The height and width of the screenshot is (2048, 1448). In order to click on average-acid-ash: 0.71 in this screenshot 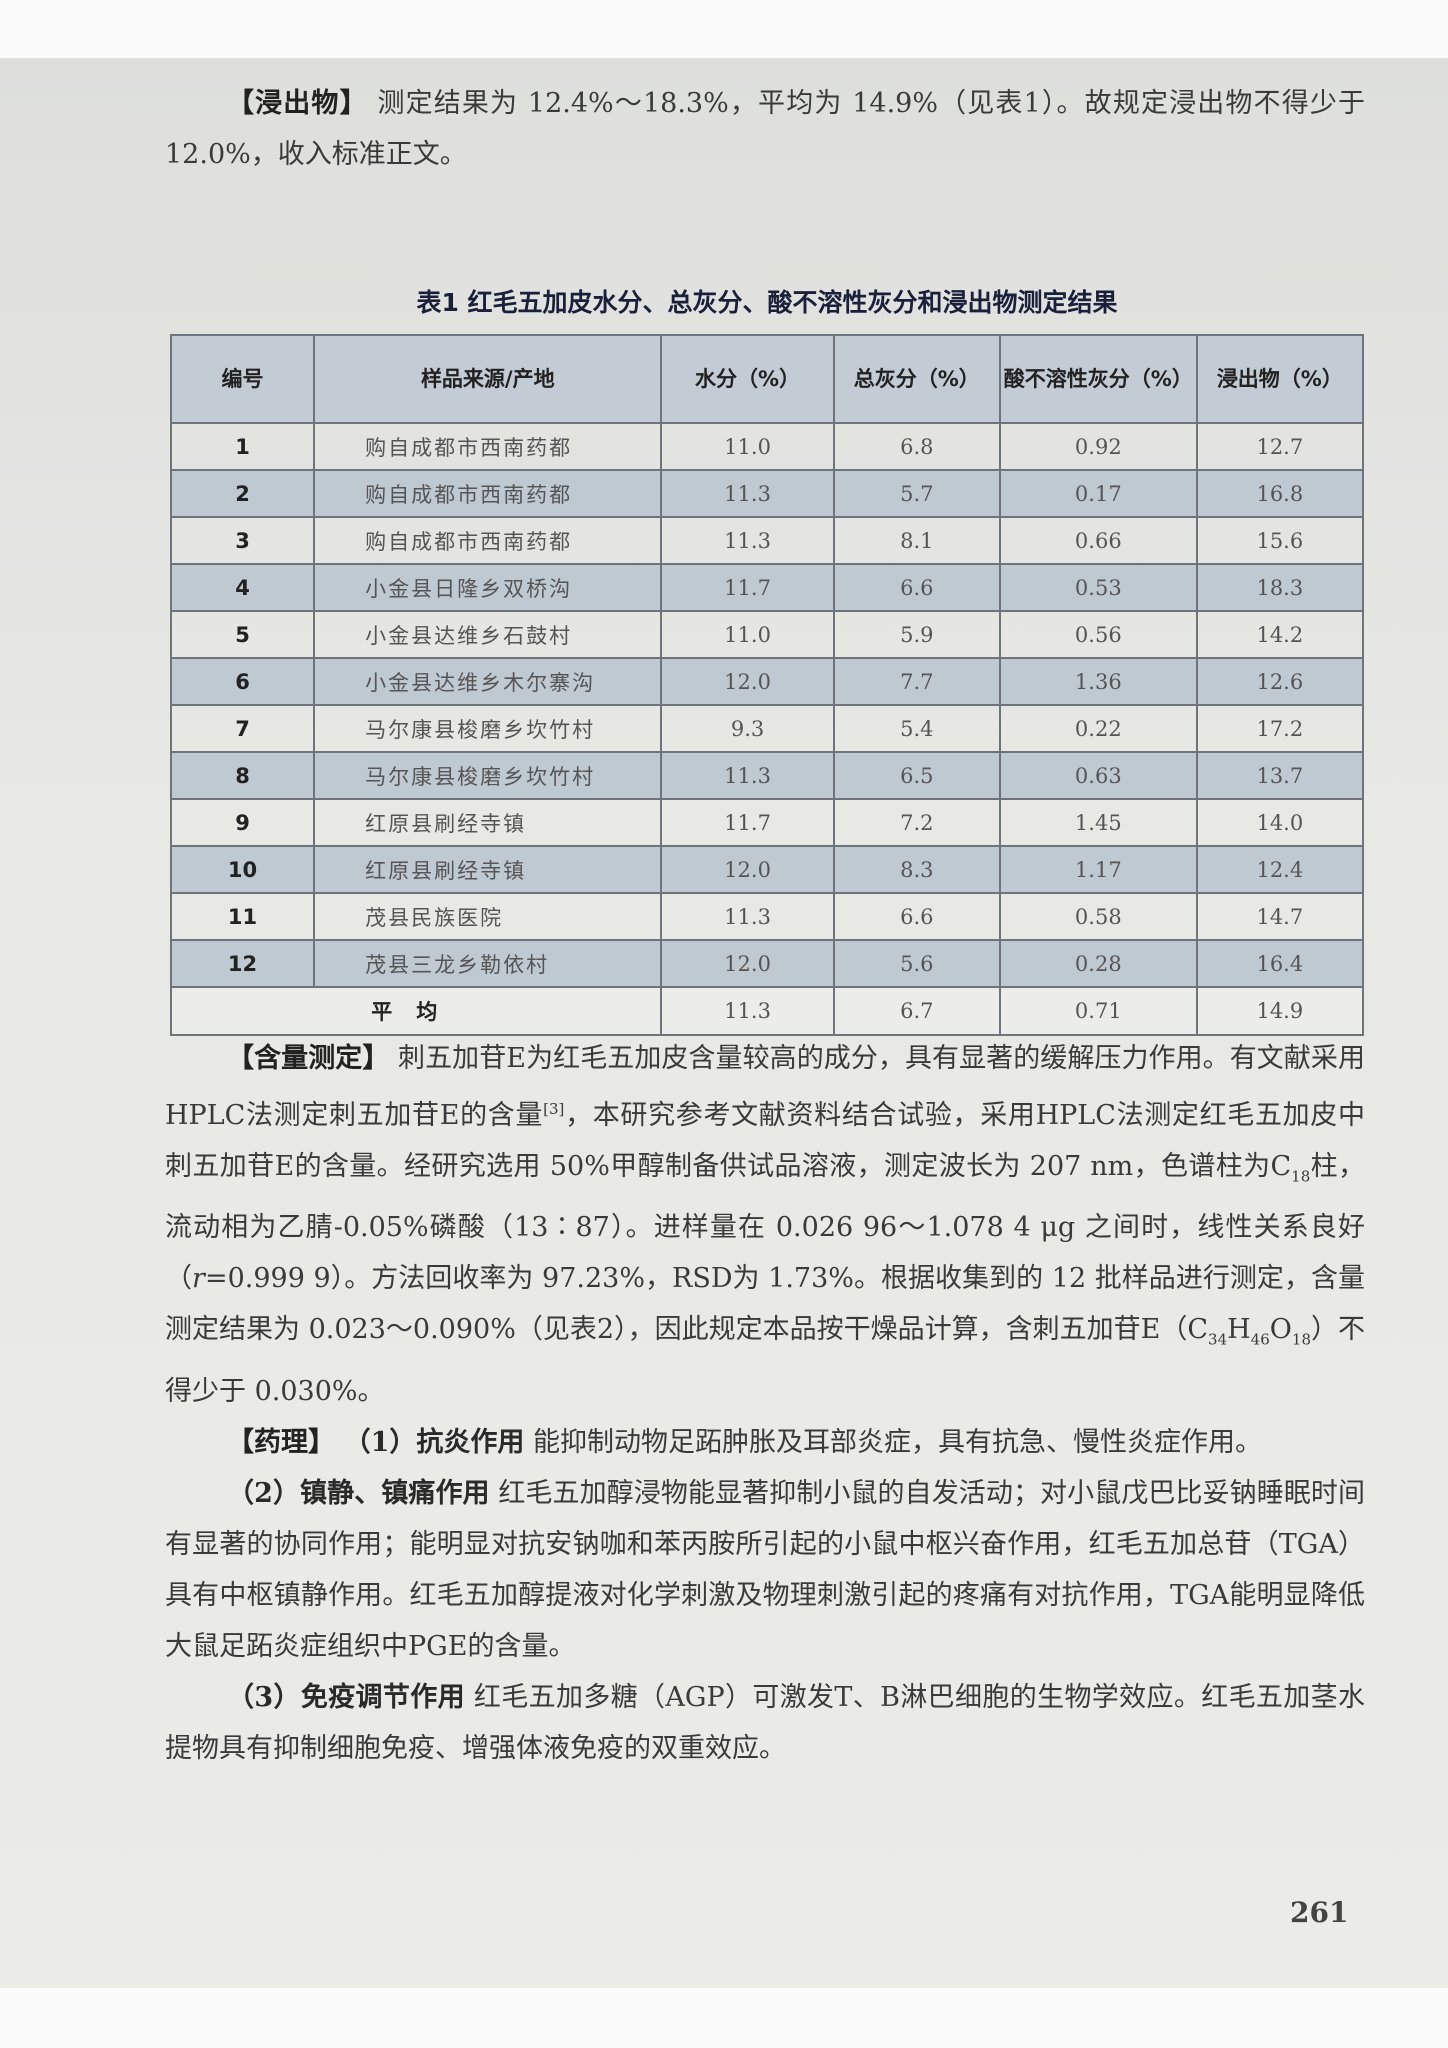, I will do `click(1098, 1011)`.